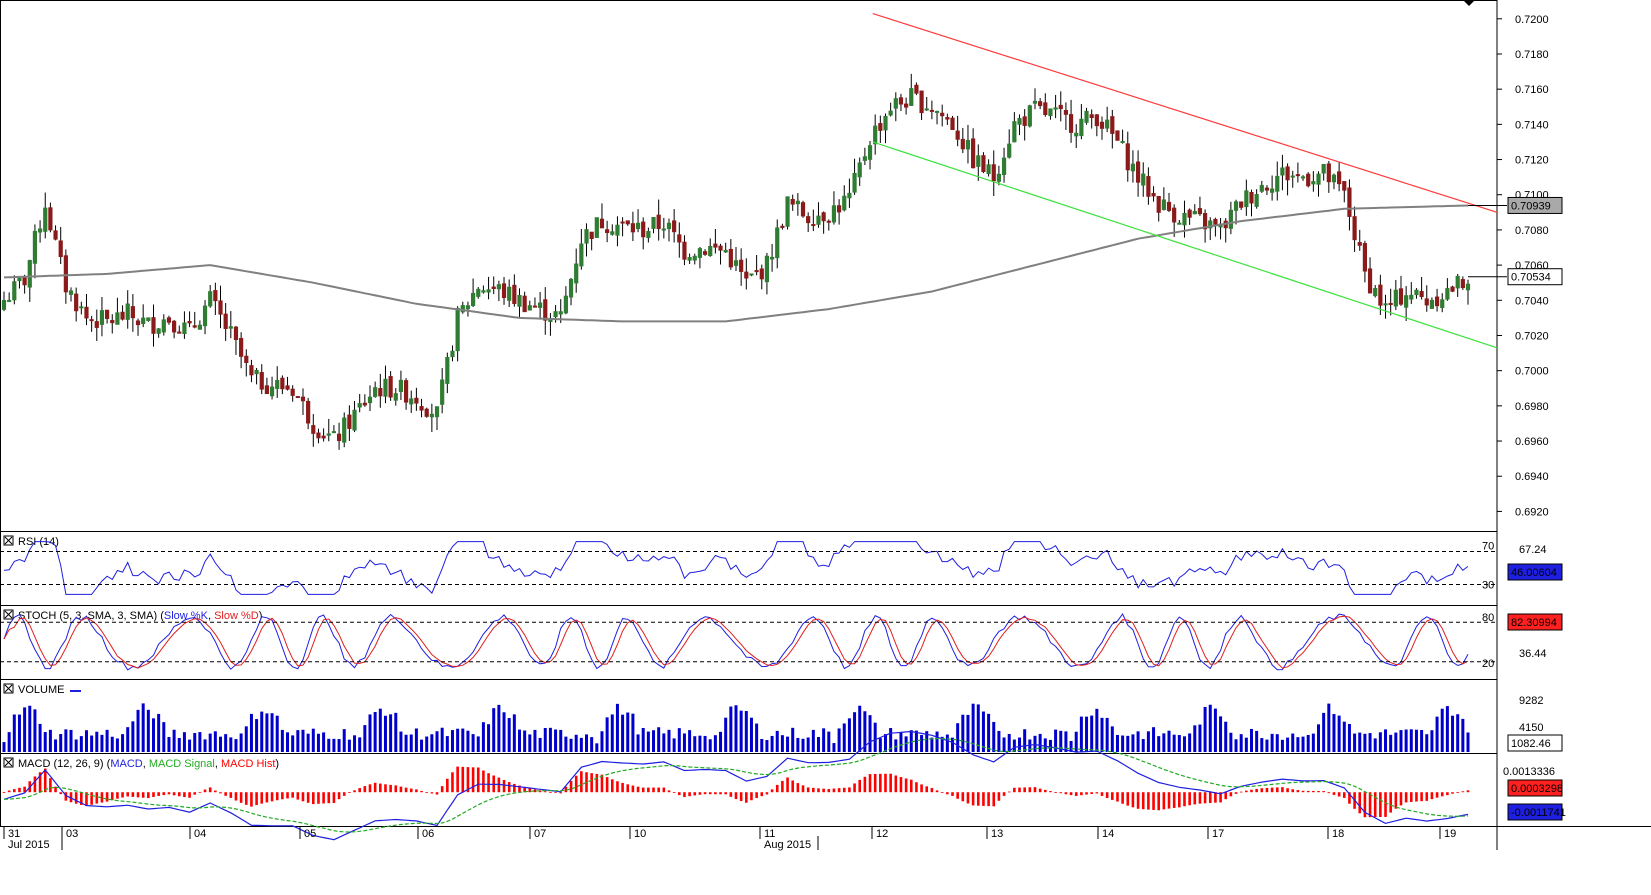 Image resolution: width=1651 pixels, height=895 pixels. Describe the element at coordinates (736, 642) in the screenshot. I see `stoch-d-line` at that location.